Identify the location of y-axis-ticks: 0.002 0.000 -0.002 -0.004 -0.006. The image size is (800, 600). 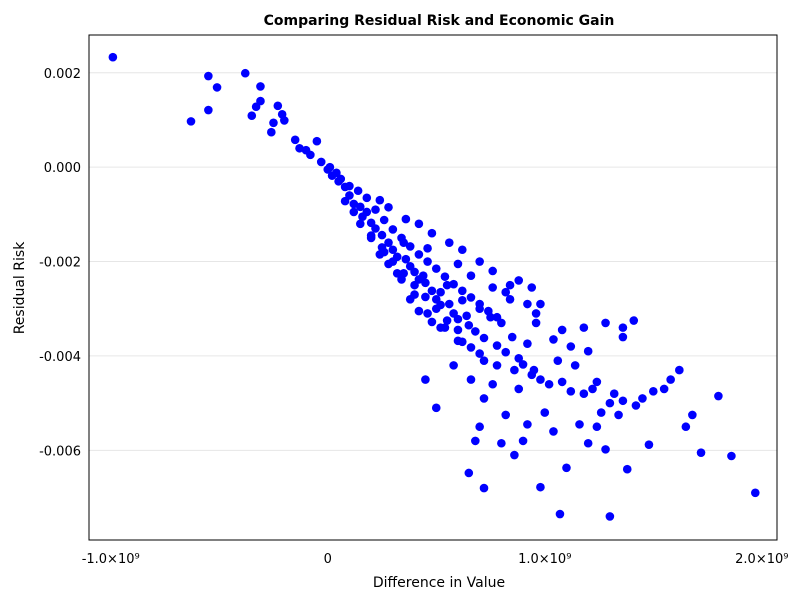
(60, 263).